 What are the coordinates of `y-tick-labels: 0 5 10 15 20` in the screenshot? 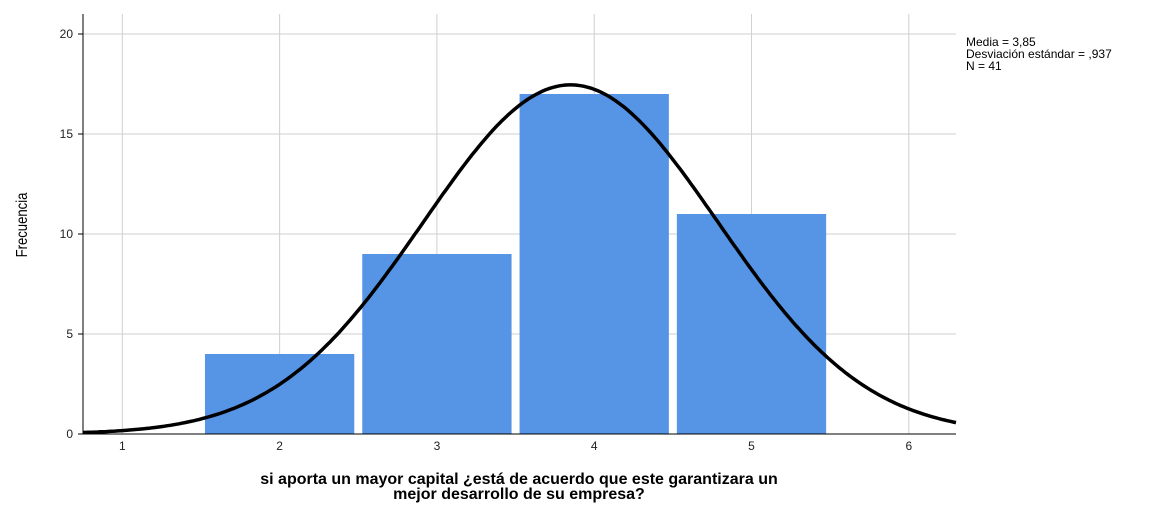 It's located at (67, 234).